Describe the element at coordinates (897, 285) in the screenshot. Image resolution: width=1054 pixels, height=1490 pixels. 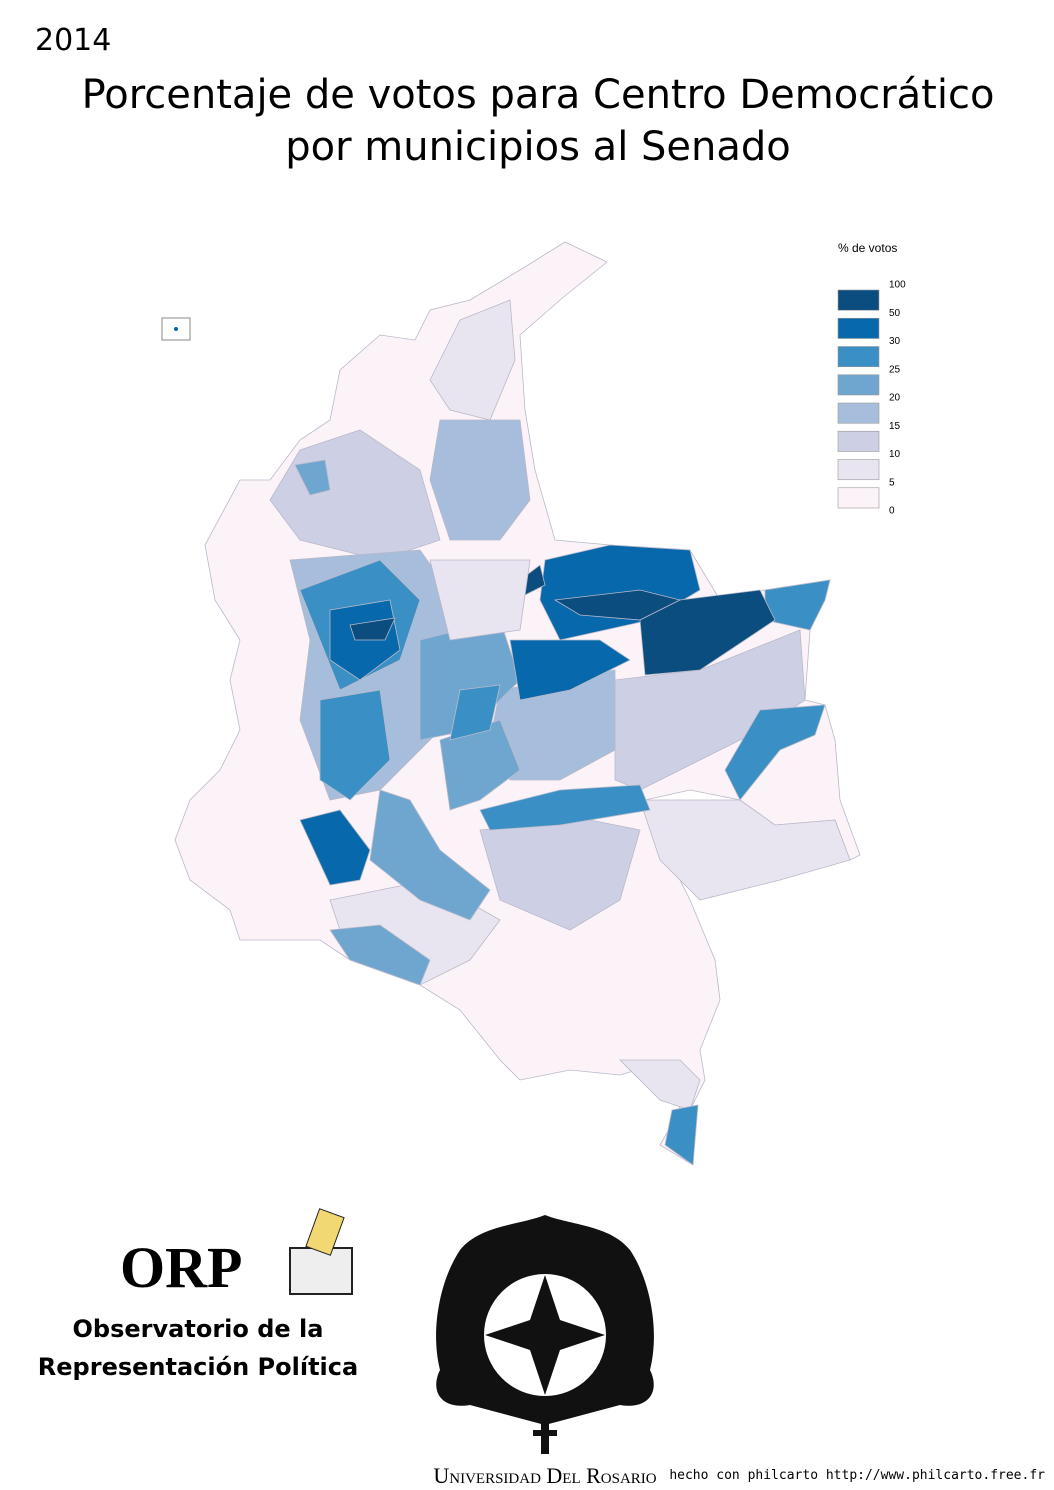
I see `legend-break: 100` at that location.